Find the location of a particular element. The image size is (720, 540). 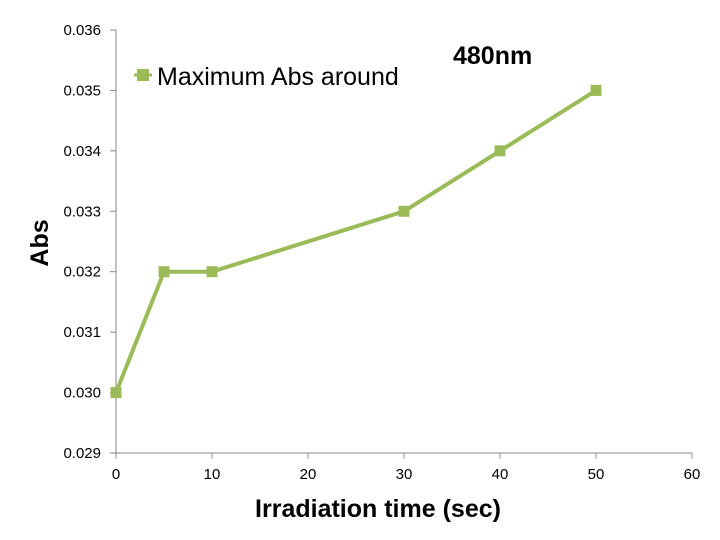

y-tick-labels: 0.029 0.030 0.031 0.032 0.033 0.034 0.035 0.036 is located at coordinates (82, 242).